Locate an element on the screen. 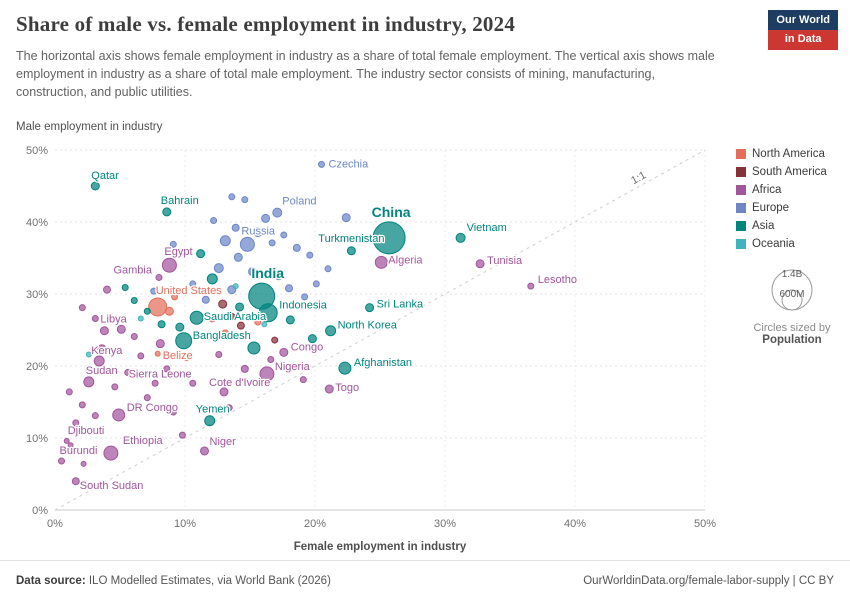 The width and height of the screenshot is (850, 600). legend-item-europe: Europe is located at coordinates (792, 208).